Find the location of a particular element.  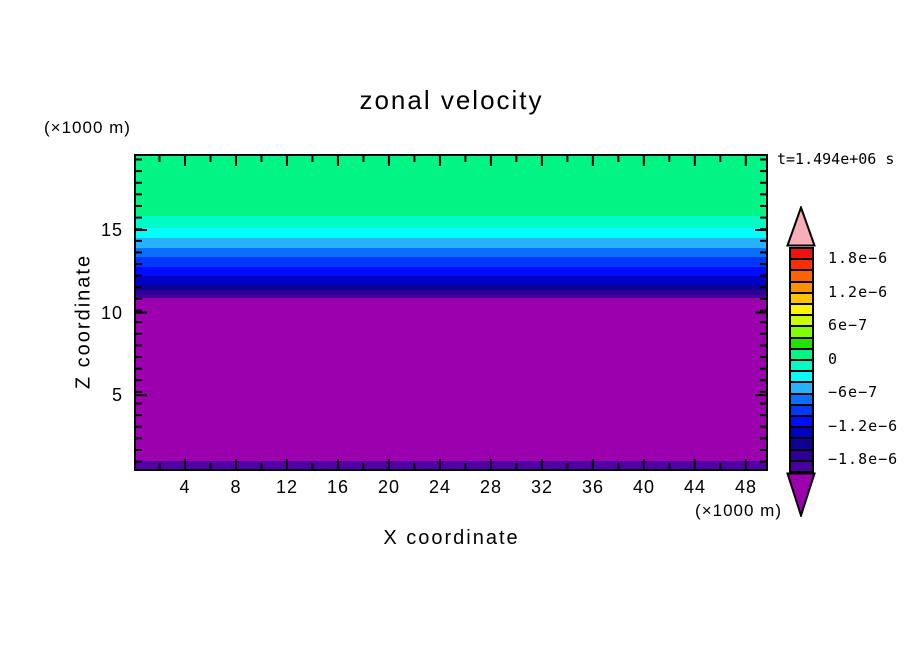

colorbar-label: 0 is located at coordinates (833, 359).